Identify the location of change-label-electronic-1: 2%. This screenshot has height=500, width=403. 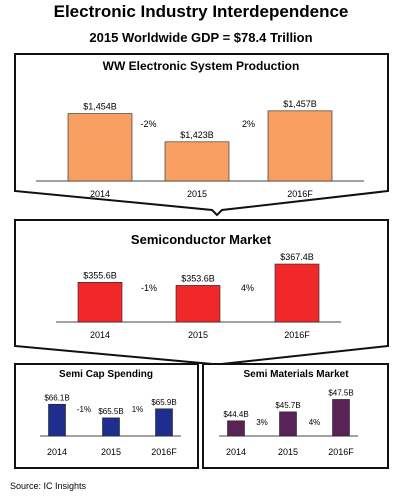
(248, 124).